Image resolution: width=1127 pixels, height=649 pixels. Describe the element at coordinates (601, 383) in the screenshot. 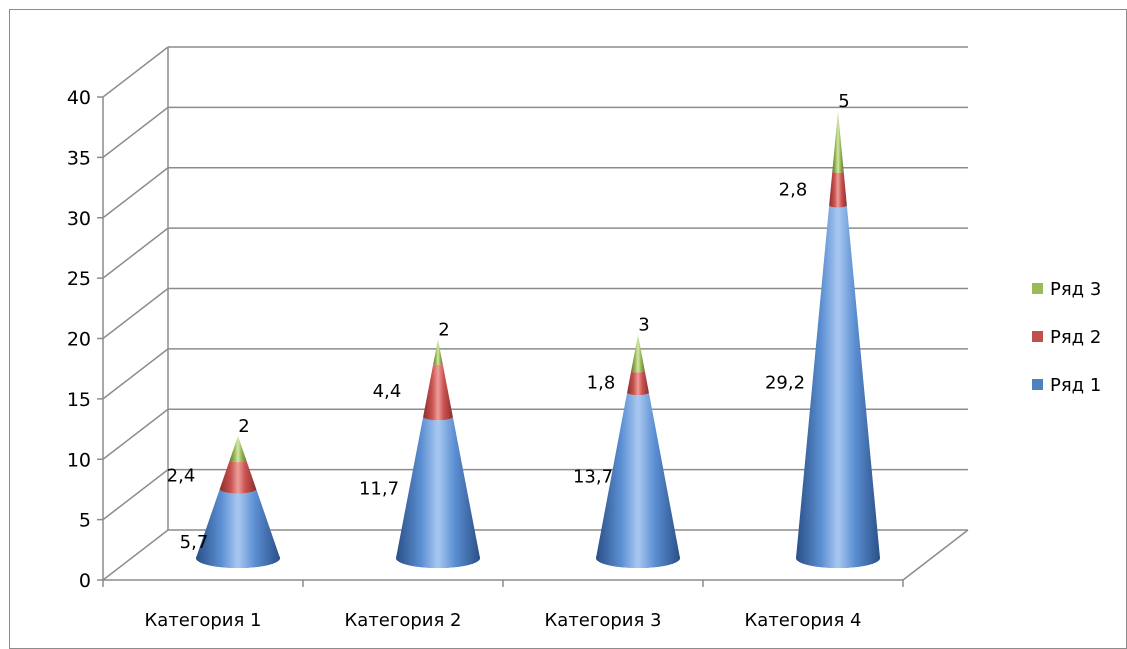

I see `data-label-c3-s2: 1,8` at that location.